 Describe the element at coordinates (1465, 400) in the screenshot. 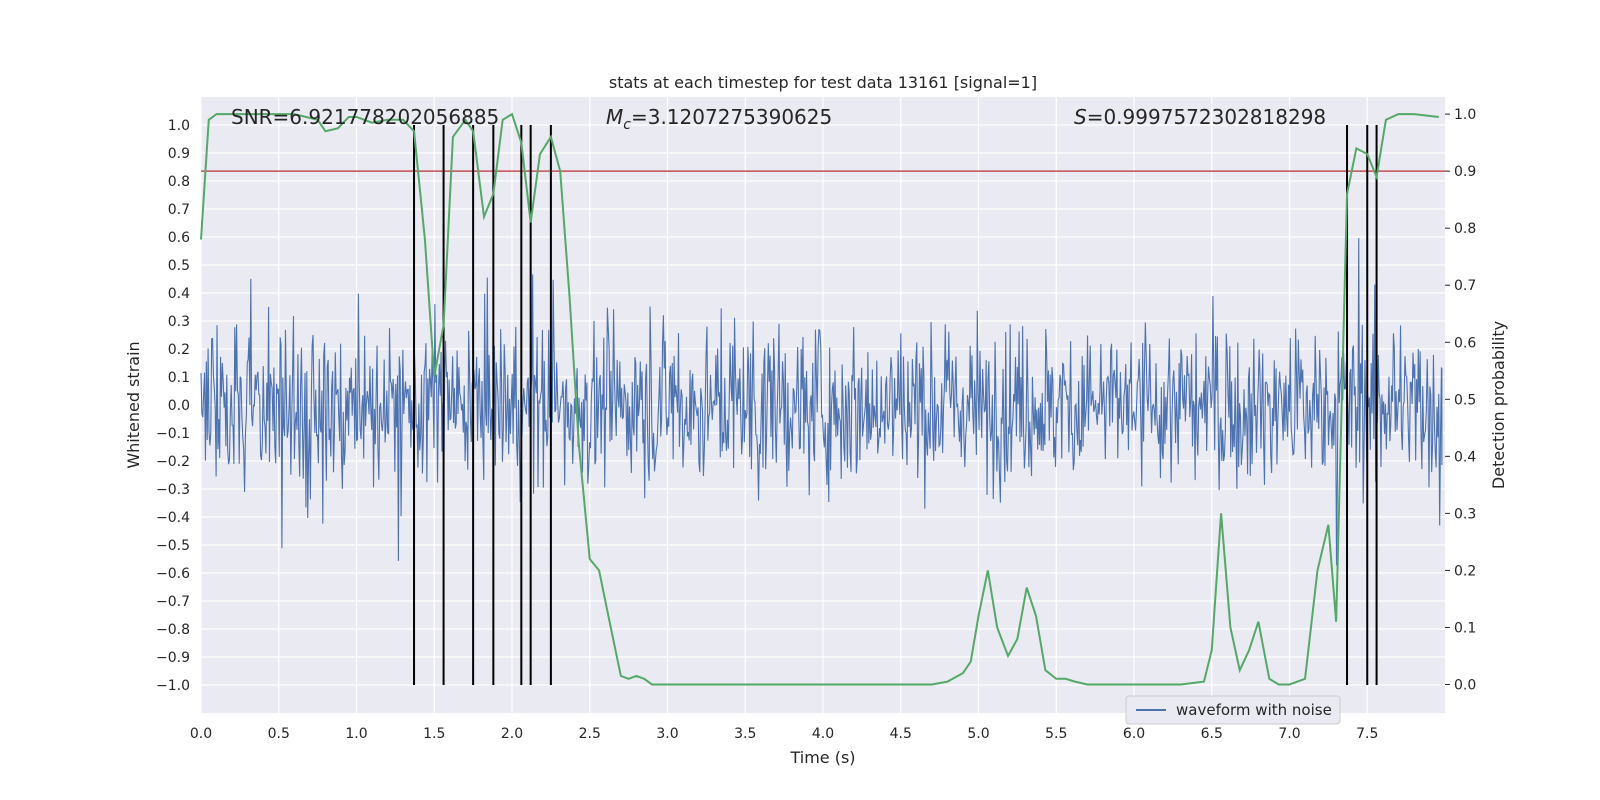

I see `right-y-tick-label: 0.5` at that location.